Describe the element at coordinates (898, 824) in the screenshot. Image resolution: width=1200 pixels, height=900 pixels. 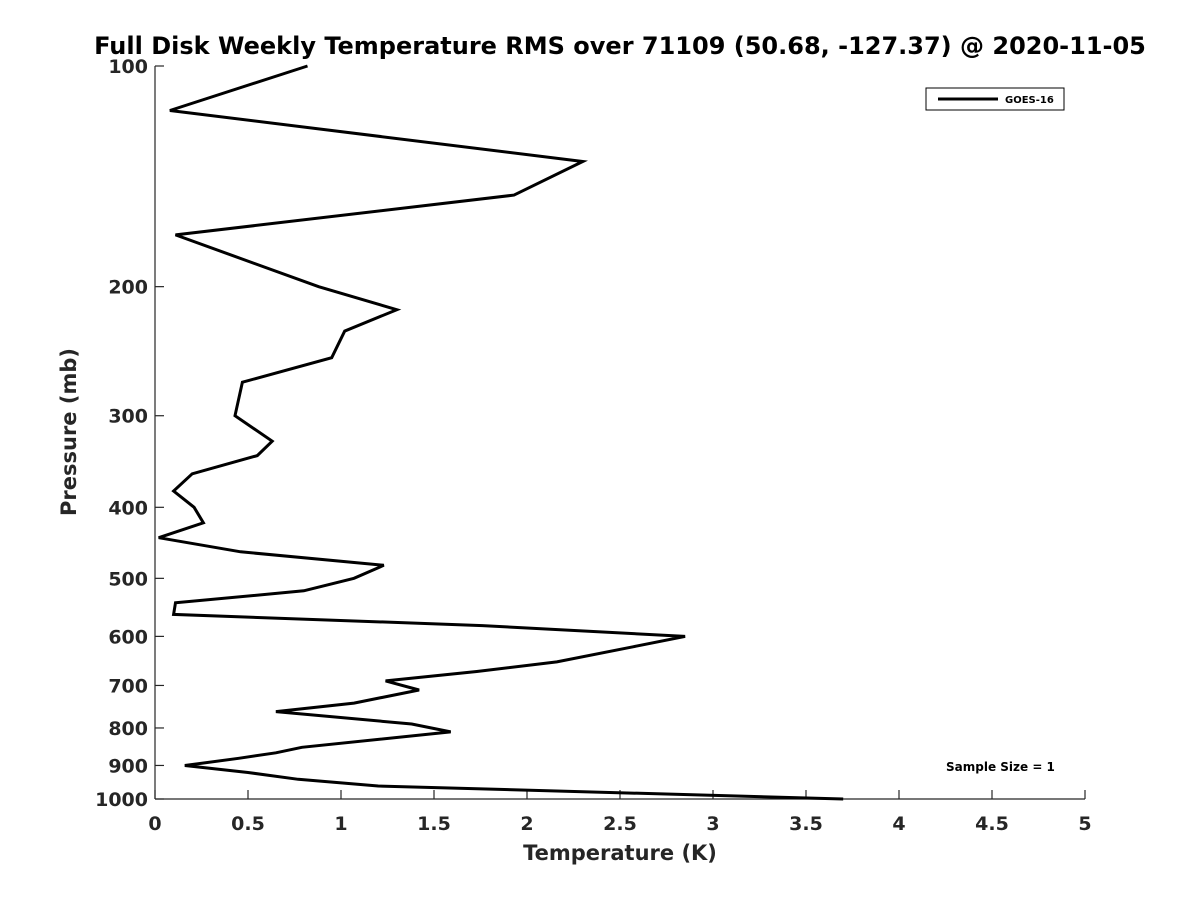
I see `x-tick-label: 4` at that location.